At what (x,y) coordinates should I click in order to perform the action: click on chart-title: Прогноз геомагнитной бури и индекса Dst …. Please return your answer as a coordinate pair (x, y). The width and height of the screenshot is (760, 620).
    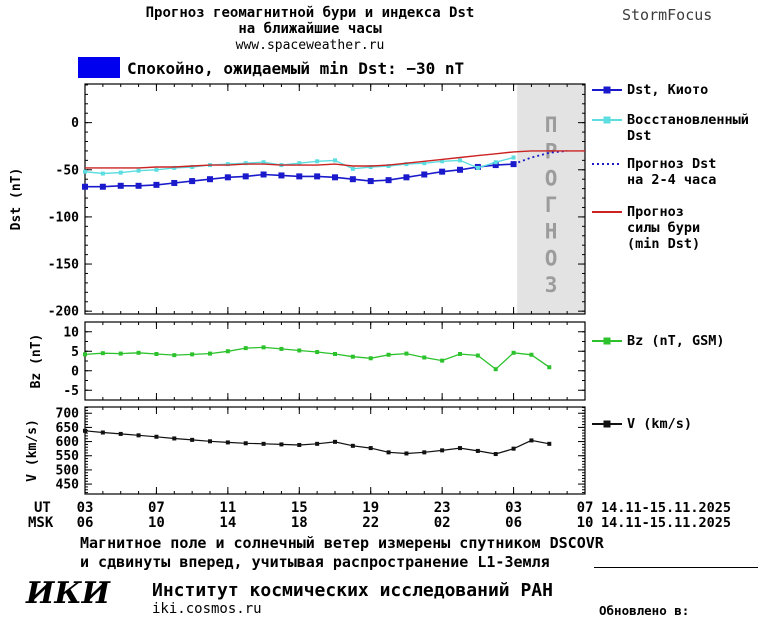
    Looking at the image, I should click on (310, 29).